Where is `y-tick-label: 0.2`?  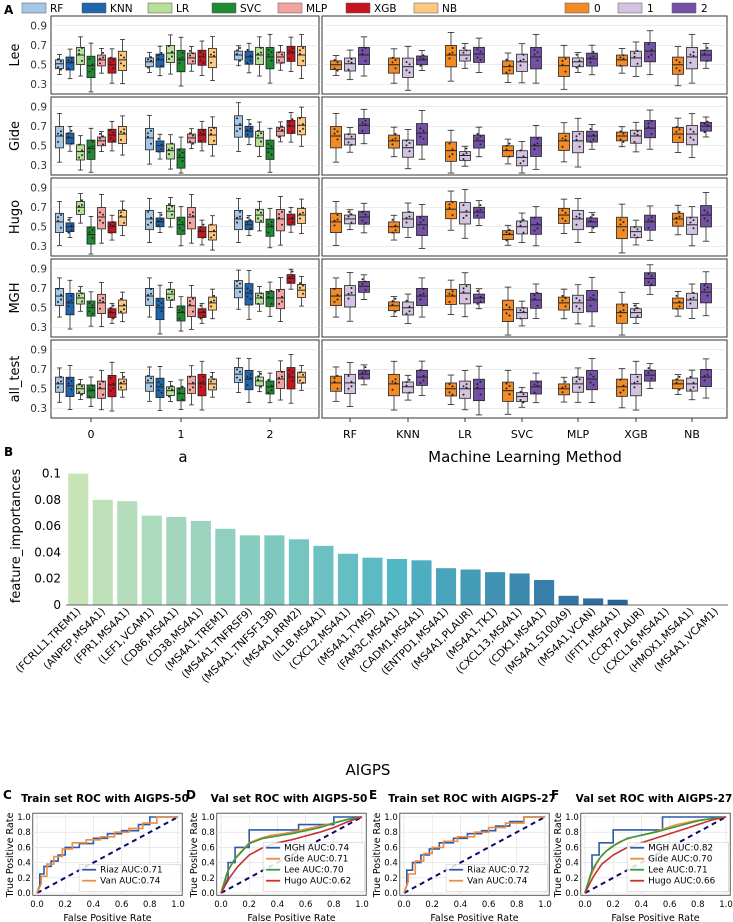
y-tick-label: 0.2 is located at coordinates (208, 879).